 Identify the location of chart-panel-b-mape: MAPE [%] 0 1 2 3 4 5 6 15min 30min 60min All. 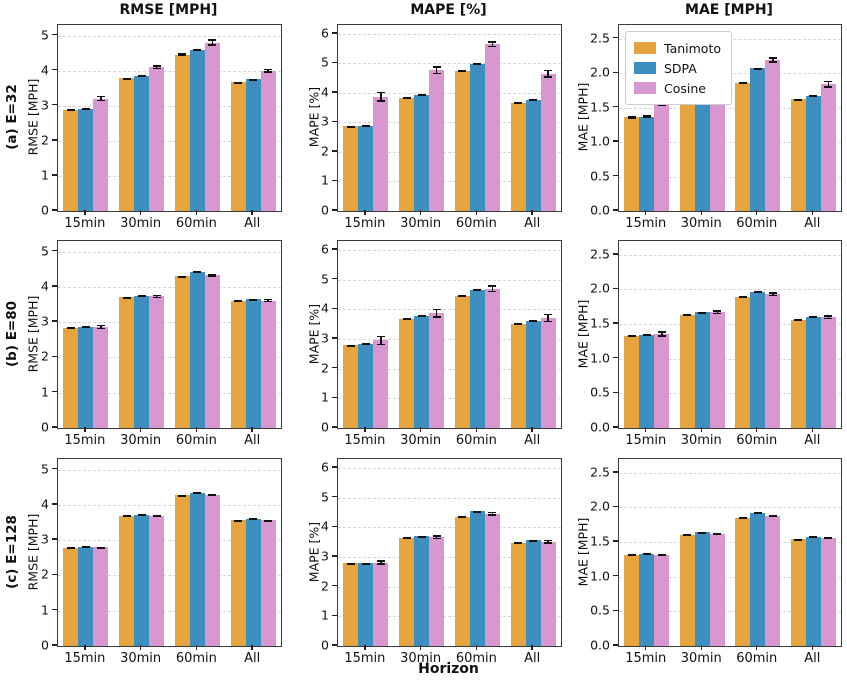
(434, 344).